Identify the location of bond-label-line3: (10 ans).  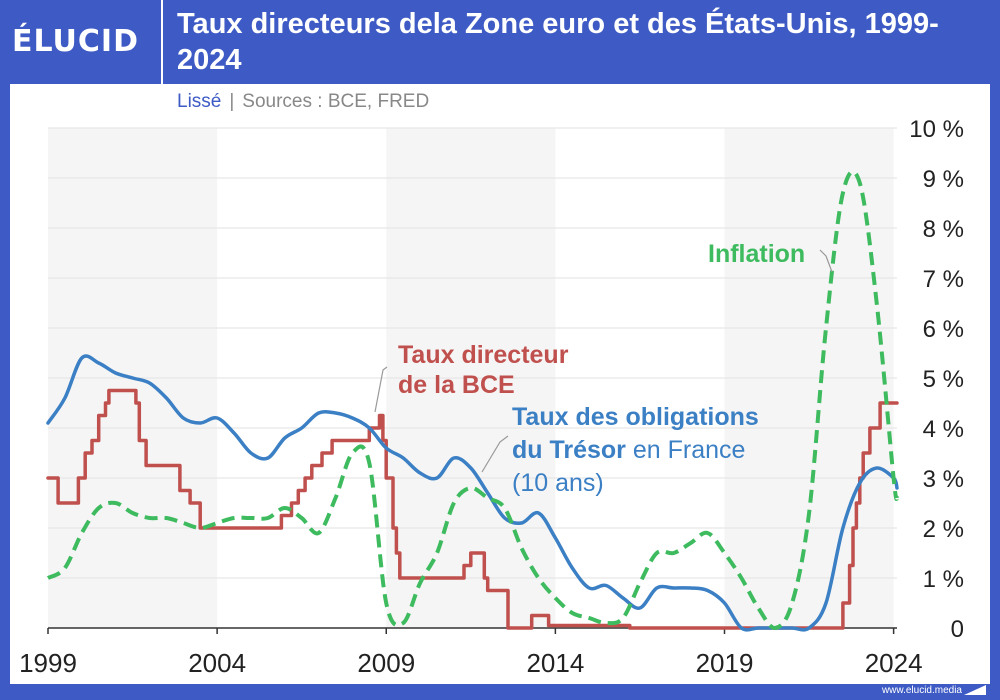
(558, 483).